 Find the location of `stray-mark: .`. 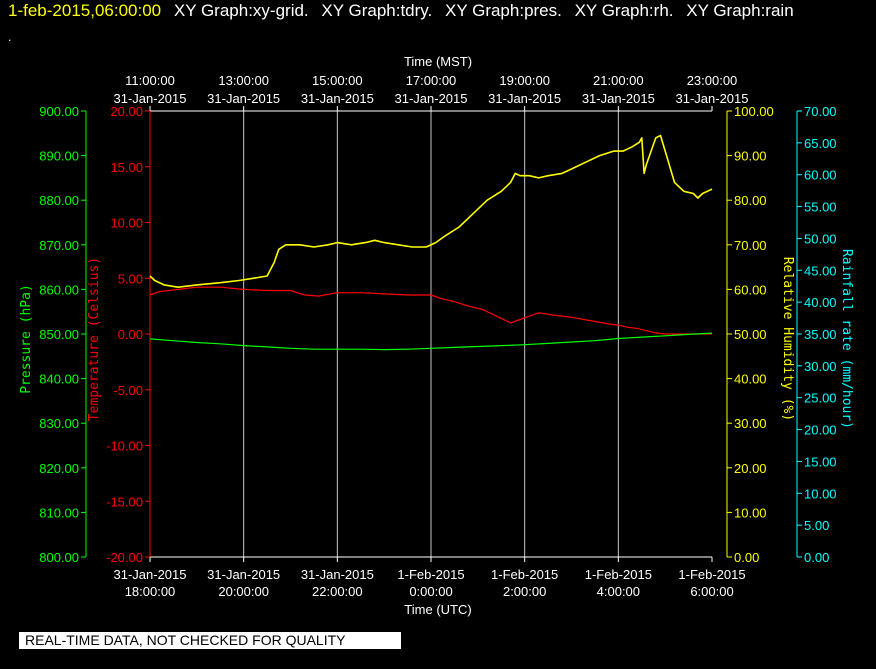

stray-mark: . is located at coordinates (10, 37).